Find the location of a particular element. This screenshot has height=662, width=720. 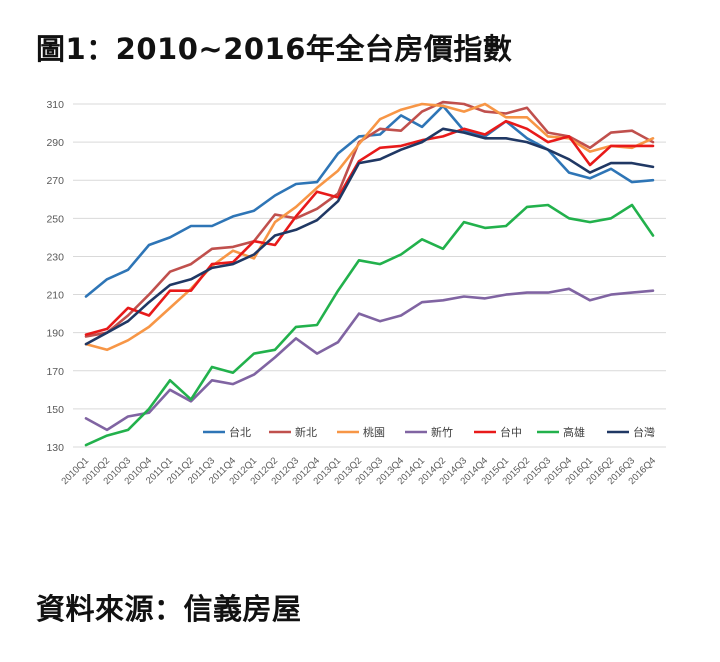

legend: 台北 新北 桃園 新竹 台中 高雄 台灣 is located at coordinates (429, 432).